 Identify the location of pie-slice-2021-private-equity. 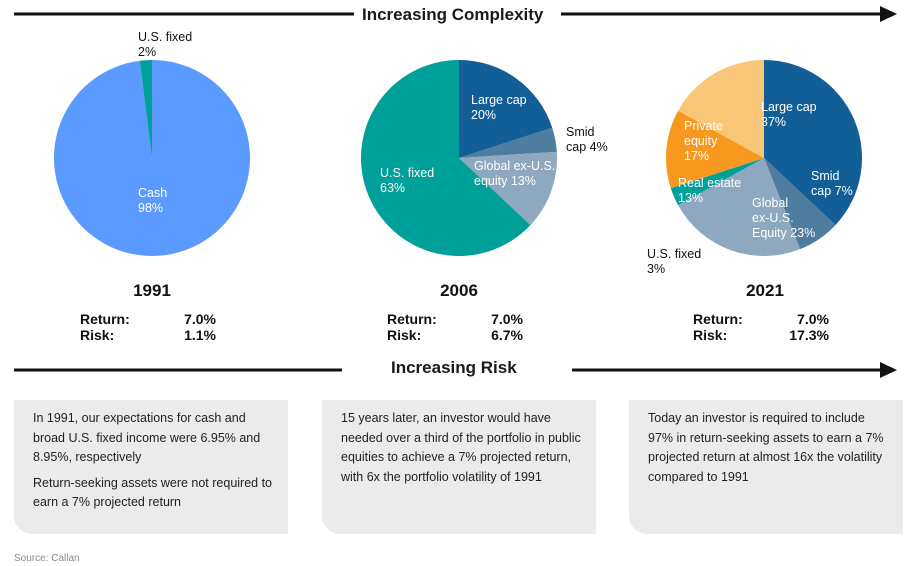
(721, 109).